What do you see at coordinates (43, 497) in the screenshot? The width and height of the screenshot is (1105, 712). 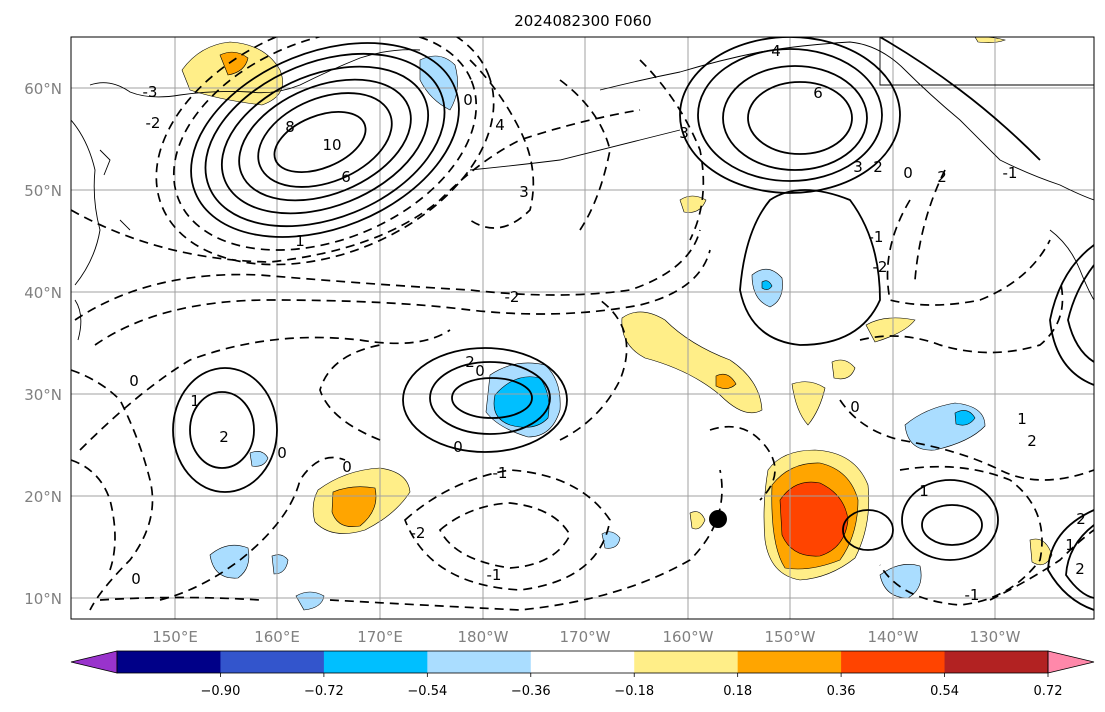 I see `lat-tick-label: 20°N` at bounding box center [43, 497].